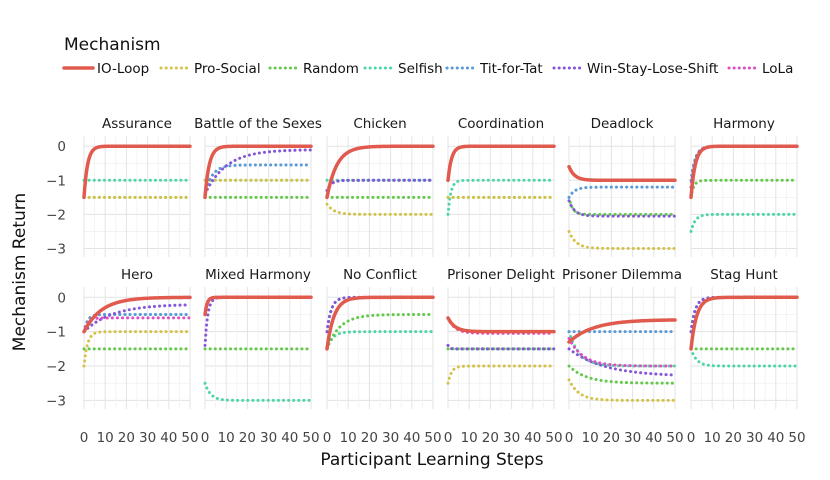 The width and height of the screenshot is (830, 480). What do you see at coordinates (56, 181) in the screenshot?
I see `y-tick-label: −1` at bounding box center [56, 181].